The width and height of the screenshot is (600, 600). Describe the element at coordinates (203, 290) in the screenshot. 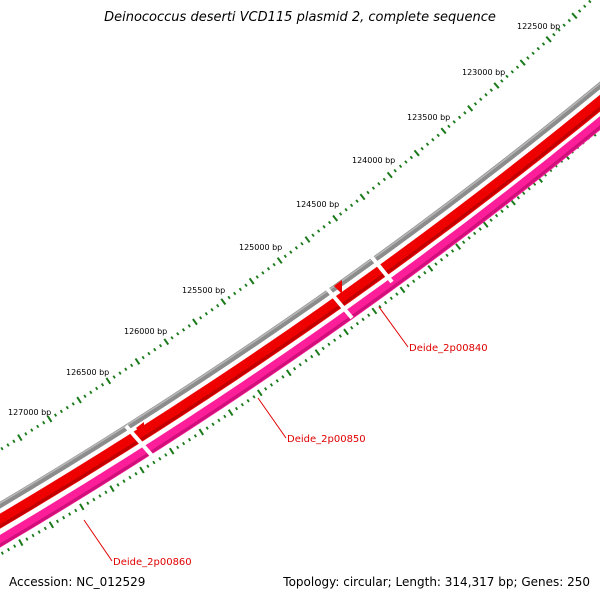

I see `scale-label-125500: 125500 bp` at that location.